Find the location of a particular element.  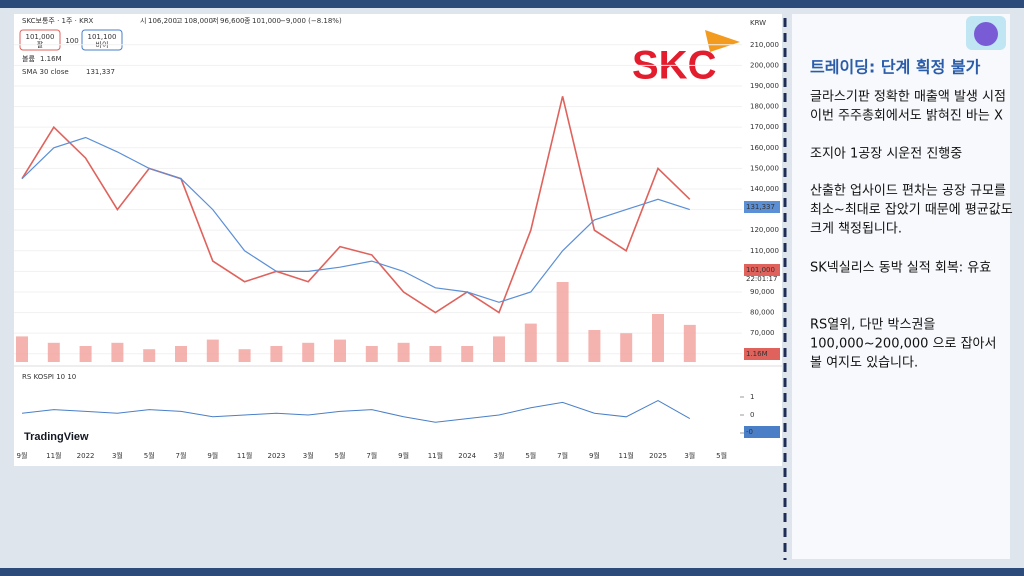

rs-label: RS KOSPI 10 10 is located at coordinates (49, 377).